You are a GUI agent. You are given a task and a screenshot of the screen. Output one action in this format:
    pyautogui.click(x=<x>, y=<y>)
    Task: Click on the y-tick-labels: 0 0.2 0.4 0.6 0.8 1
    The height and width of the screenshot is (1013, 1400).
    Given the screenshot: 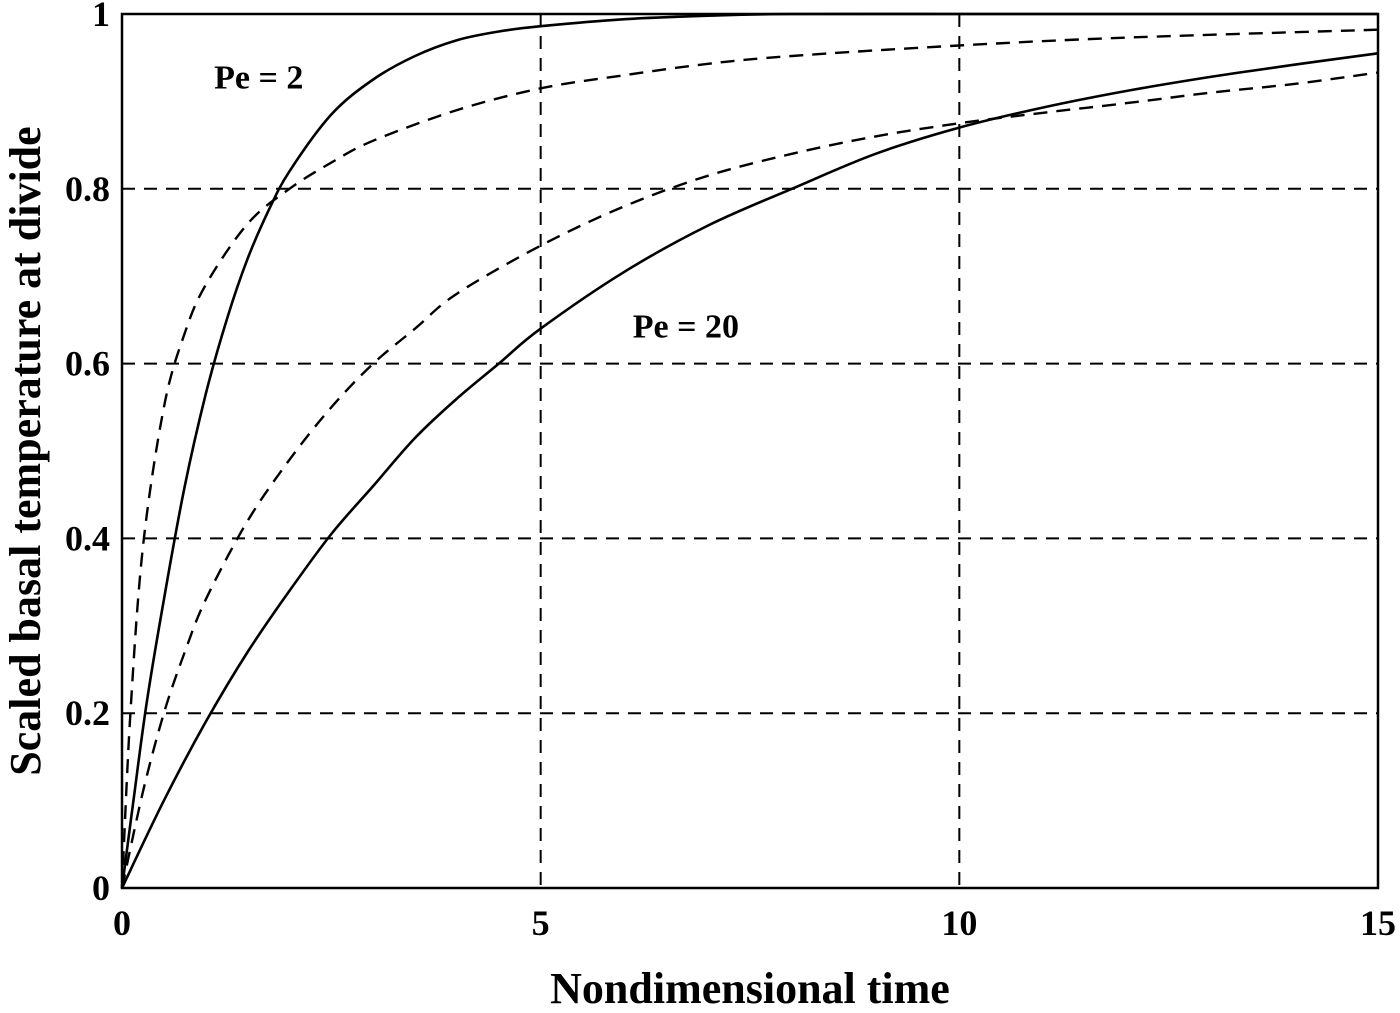 What is the action you would take?
    pyautogui.click(x=87, y=454)
    